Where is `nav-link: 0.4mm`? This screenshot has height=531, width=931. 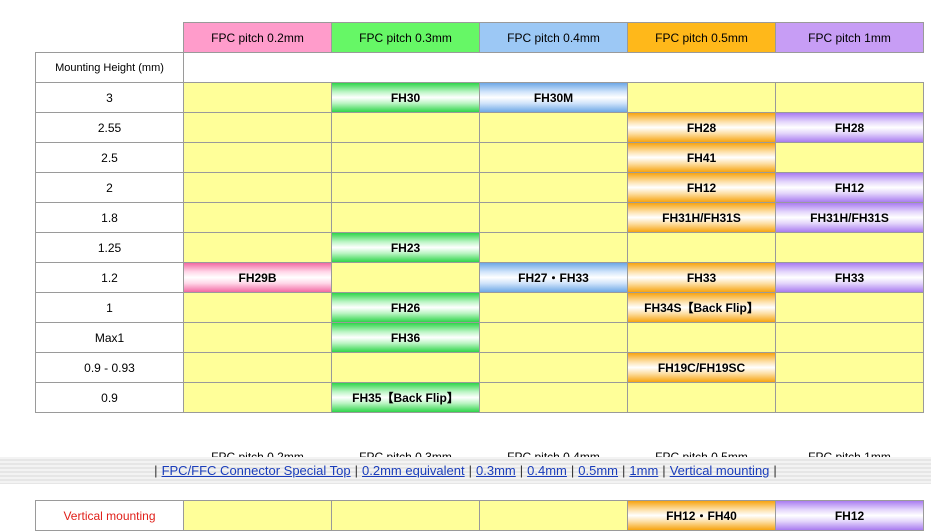 nav-link: 0.4mm is located at coordinates (547, 470).